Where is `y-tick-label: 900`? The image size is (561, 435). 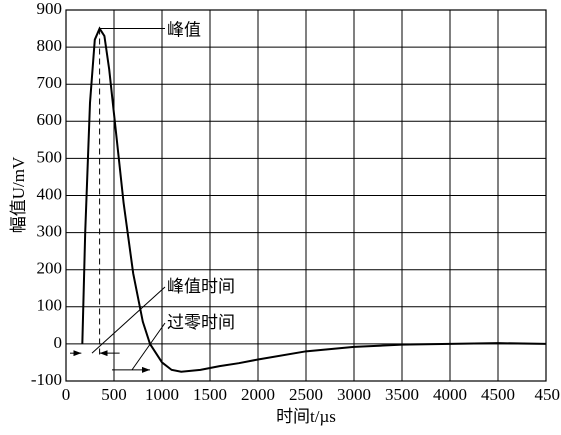
y-tick-label: 900 is located at coordinates (50, 9).